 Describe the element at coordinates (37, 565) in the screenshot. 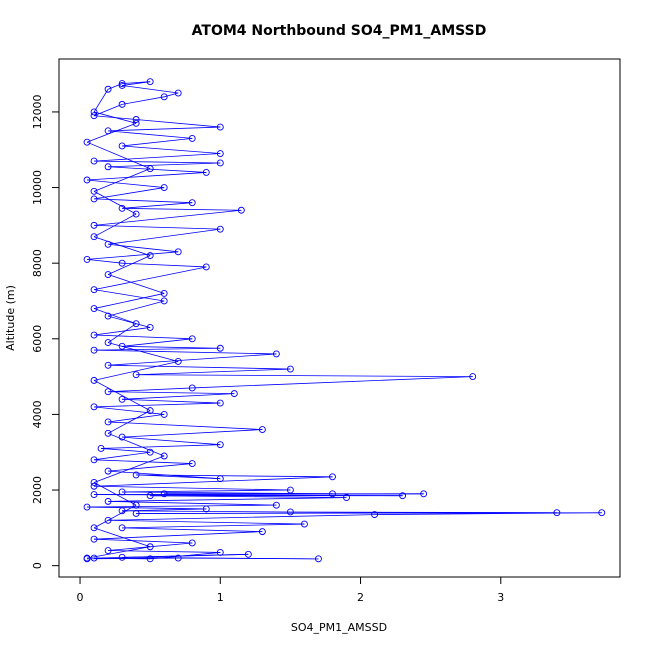

I see `y-tick-label: 0` at that location.